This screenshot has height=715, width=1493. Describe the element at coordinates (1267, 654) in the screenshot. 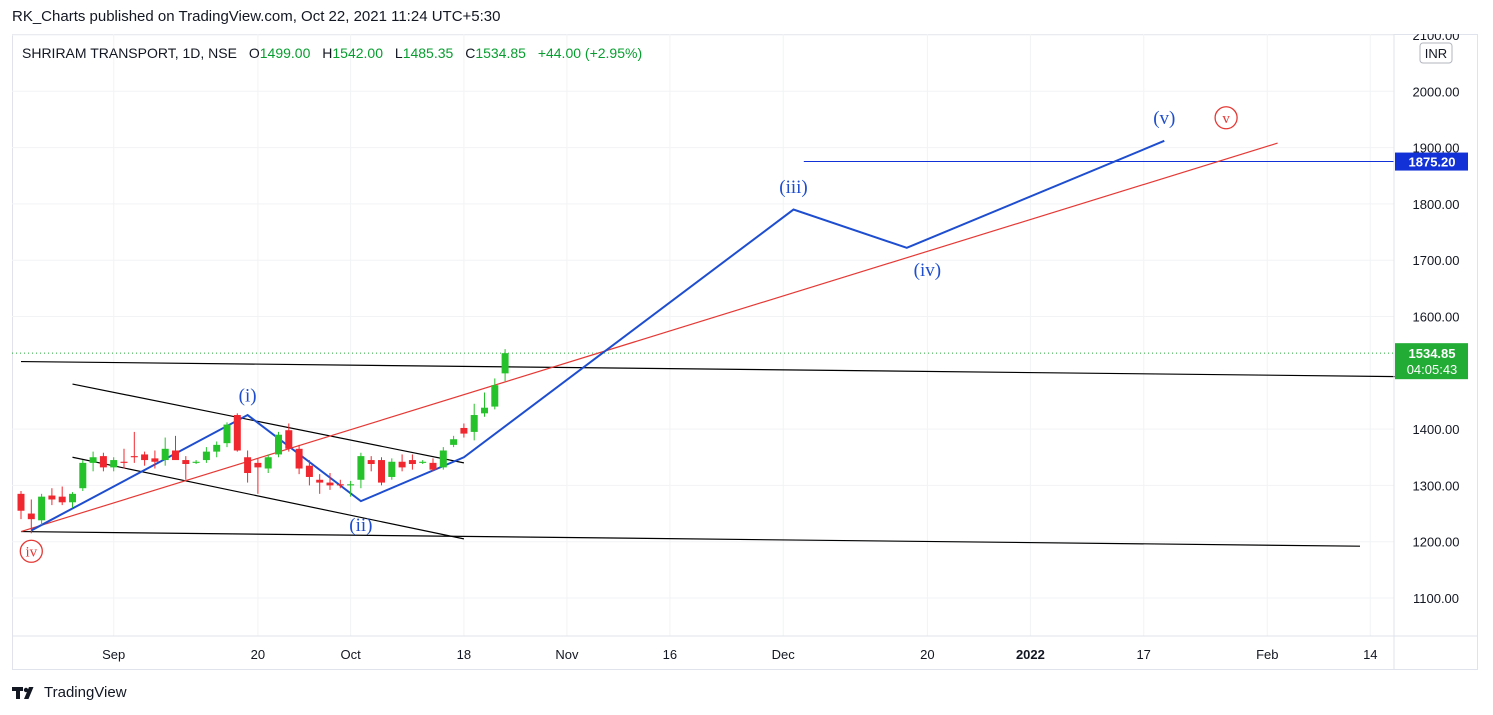

I see `time-tick-label: Feb` at that location.